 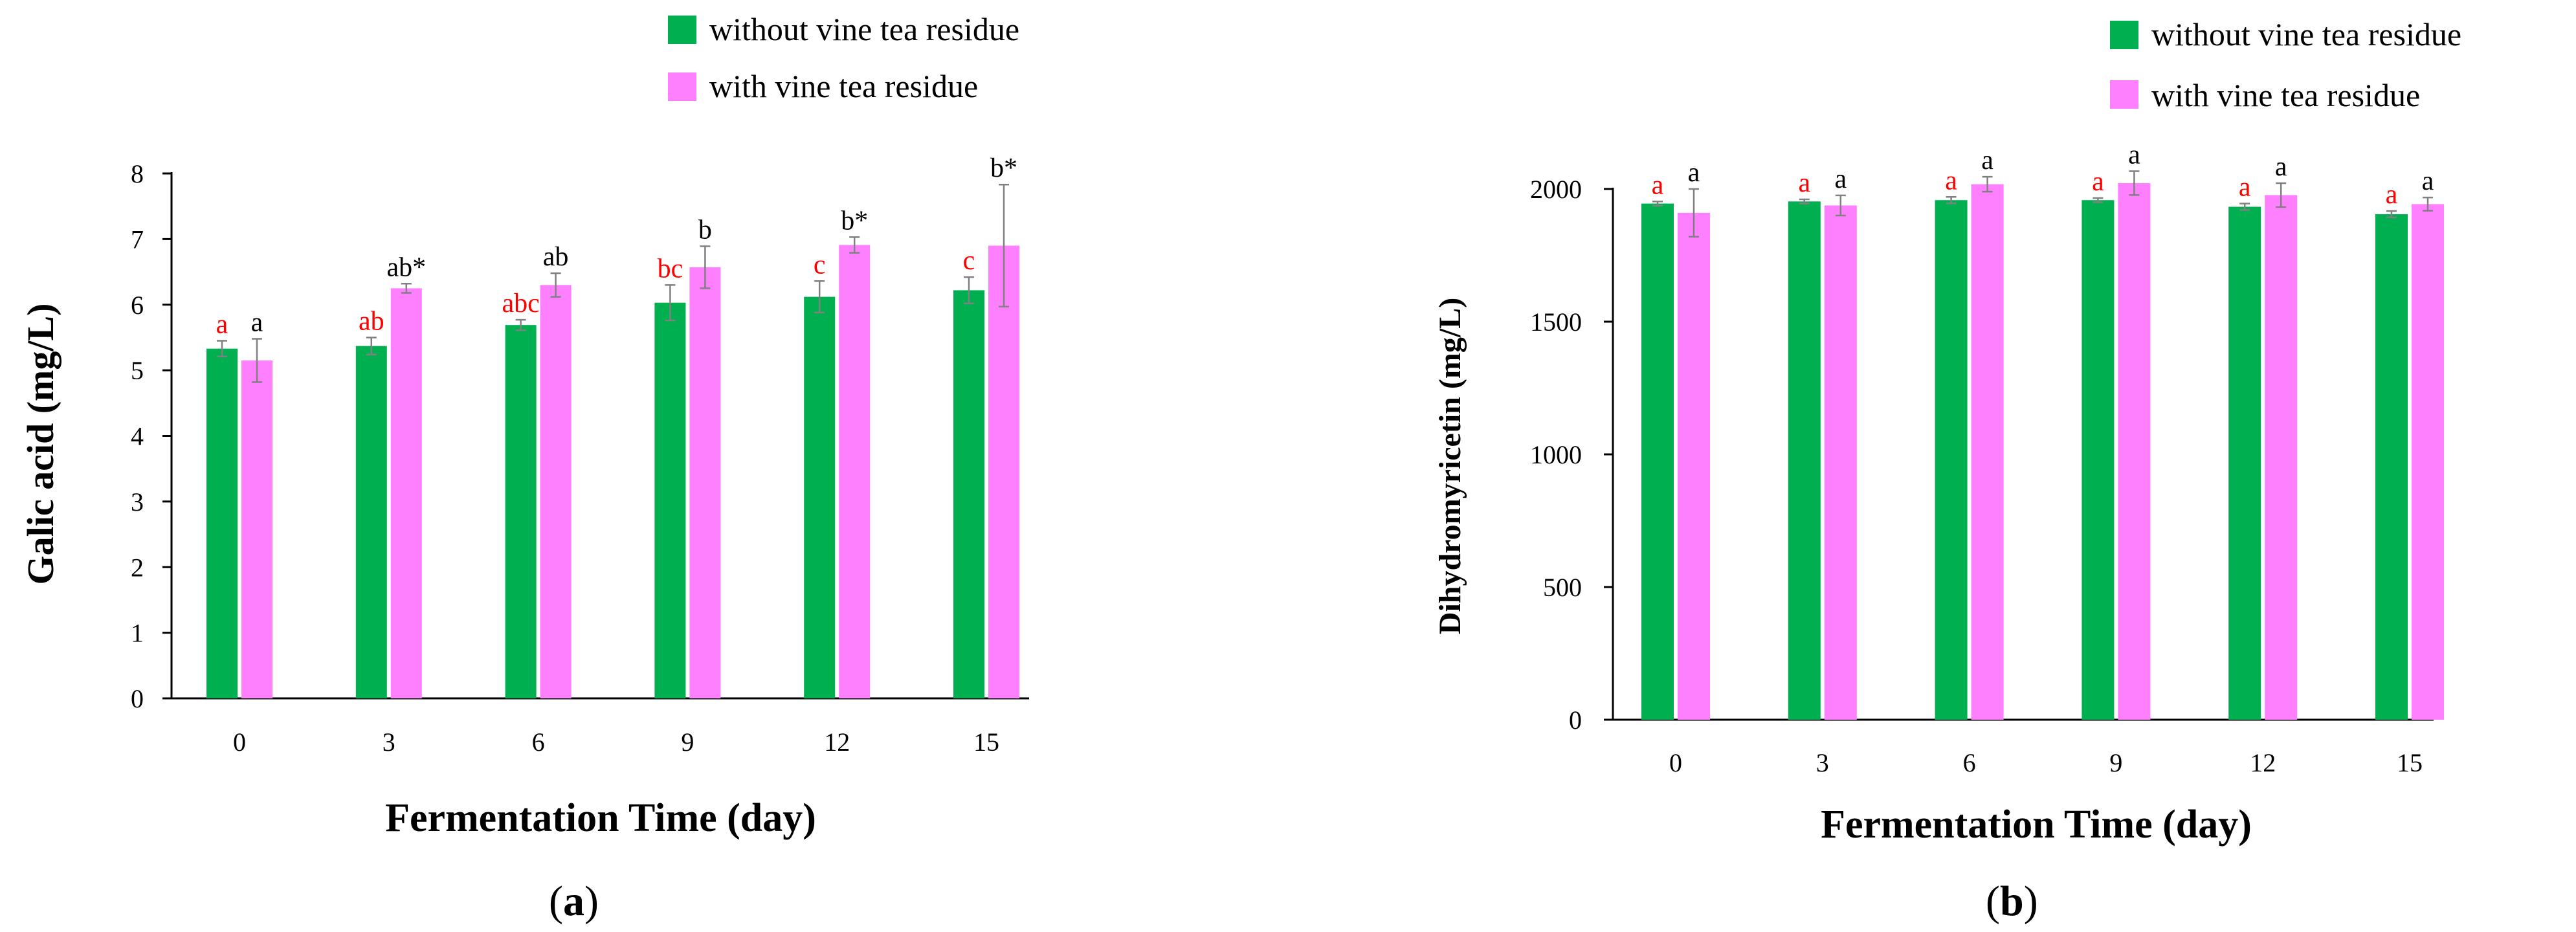 What do you see at coordinates (556, 901) in the screenshot?
I see `panel-label-a-open-paren: (` at bounding box center [556, 901].